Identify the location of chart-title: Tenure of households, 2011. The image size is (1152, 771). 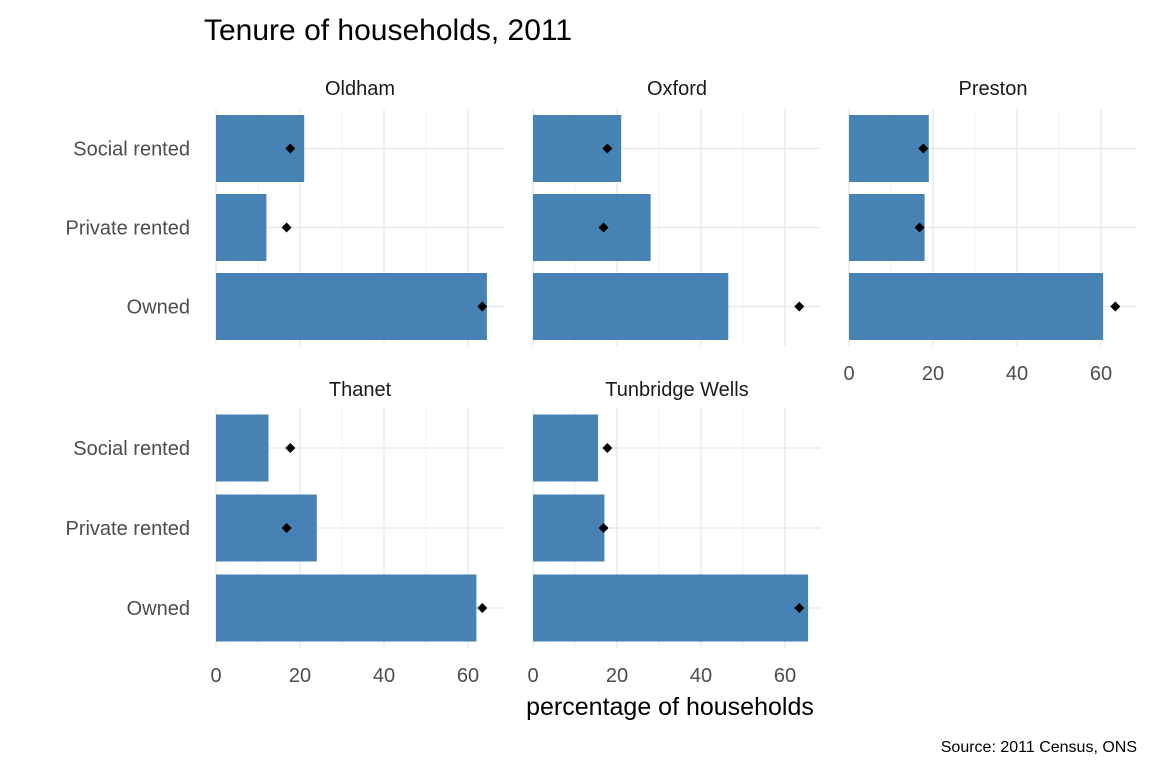
(388, 30).